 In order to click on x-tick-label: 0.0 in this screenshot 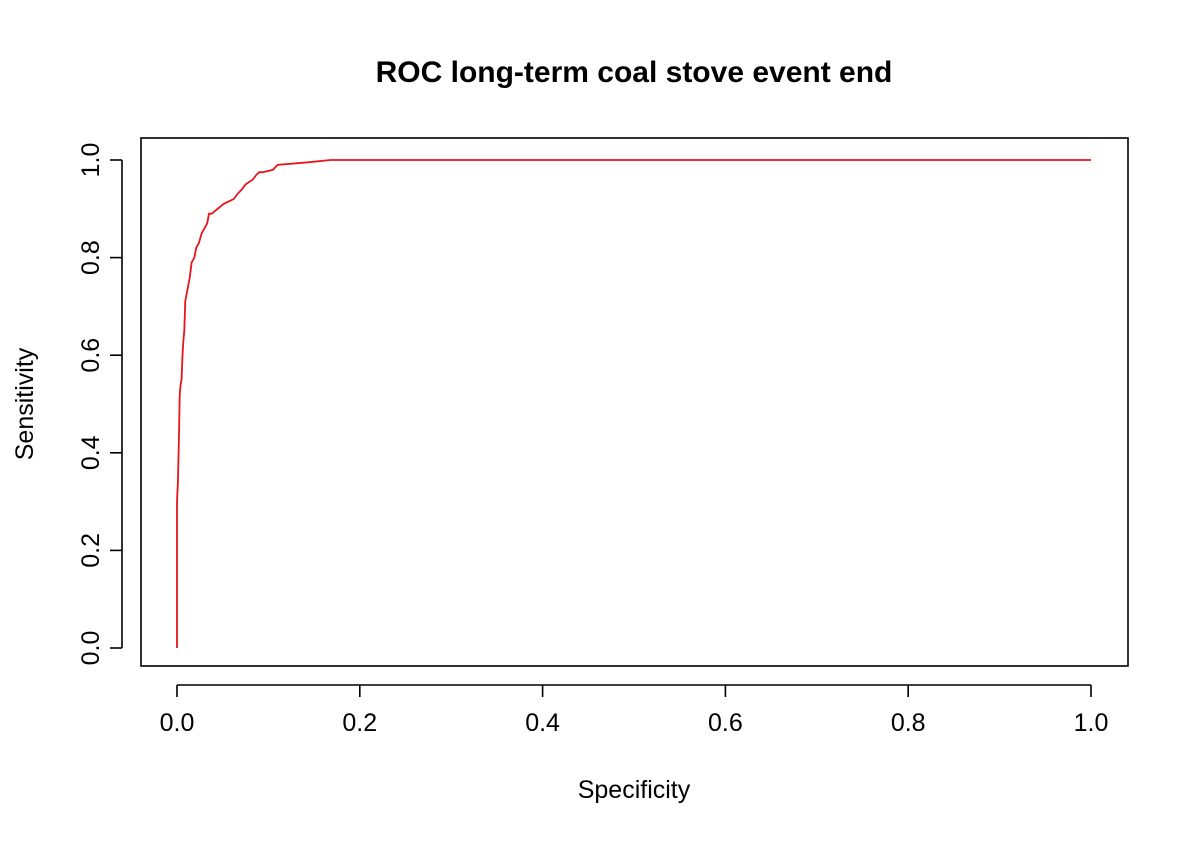, I will do `click(177, 723)`.